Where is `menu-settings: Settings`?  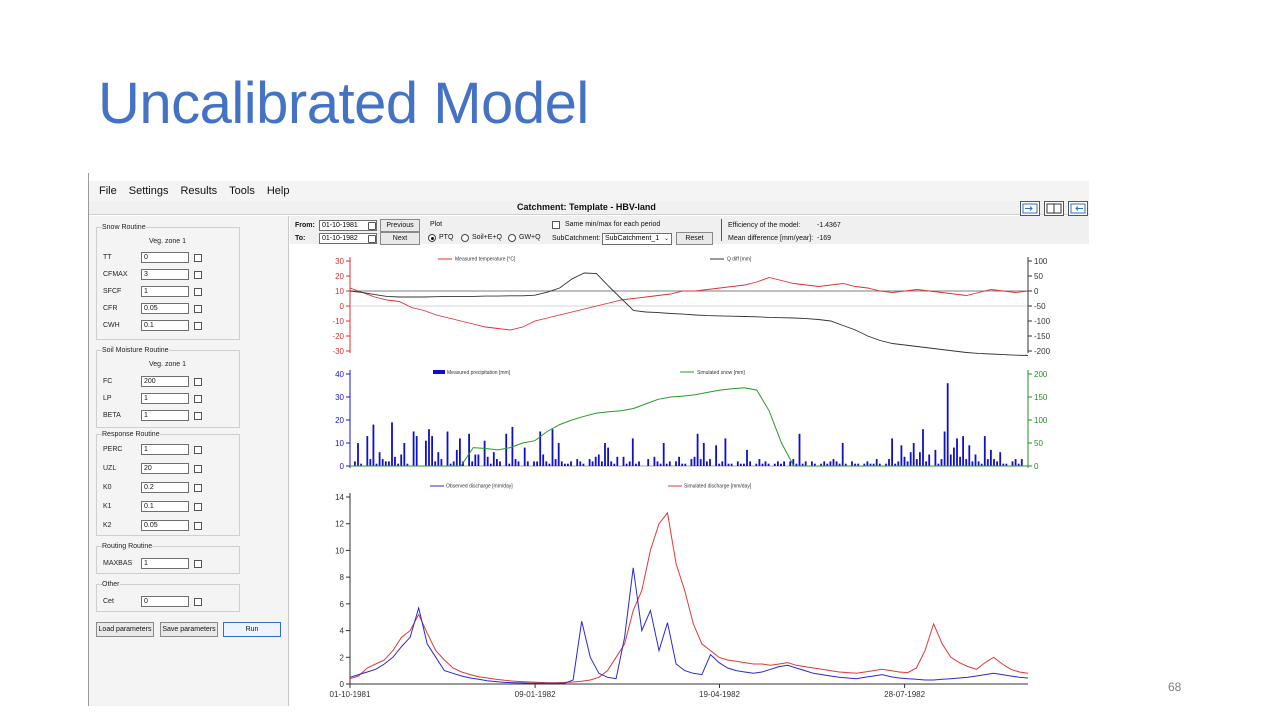
menu-settings: Settings is located at coordinates (148, 191).